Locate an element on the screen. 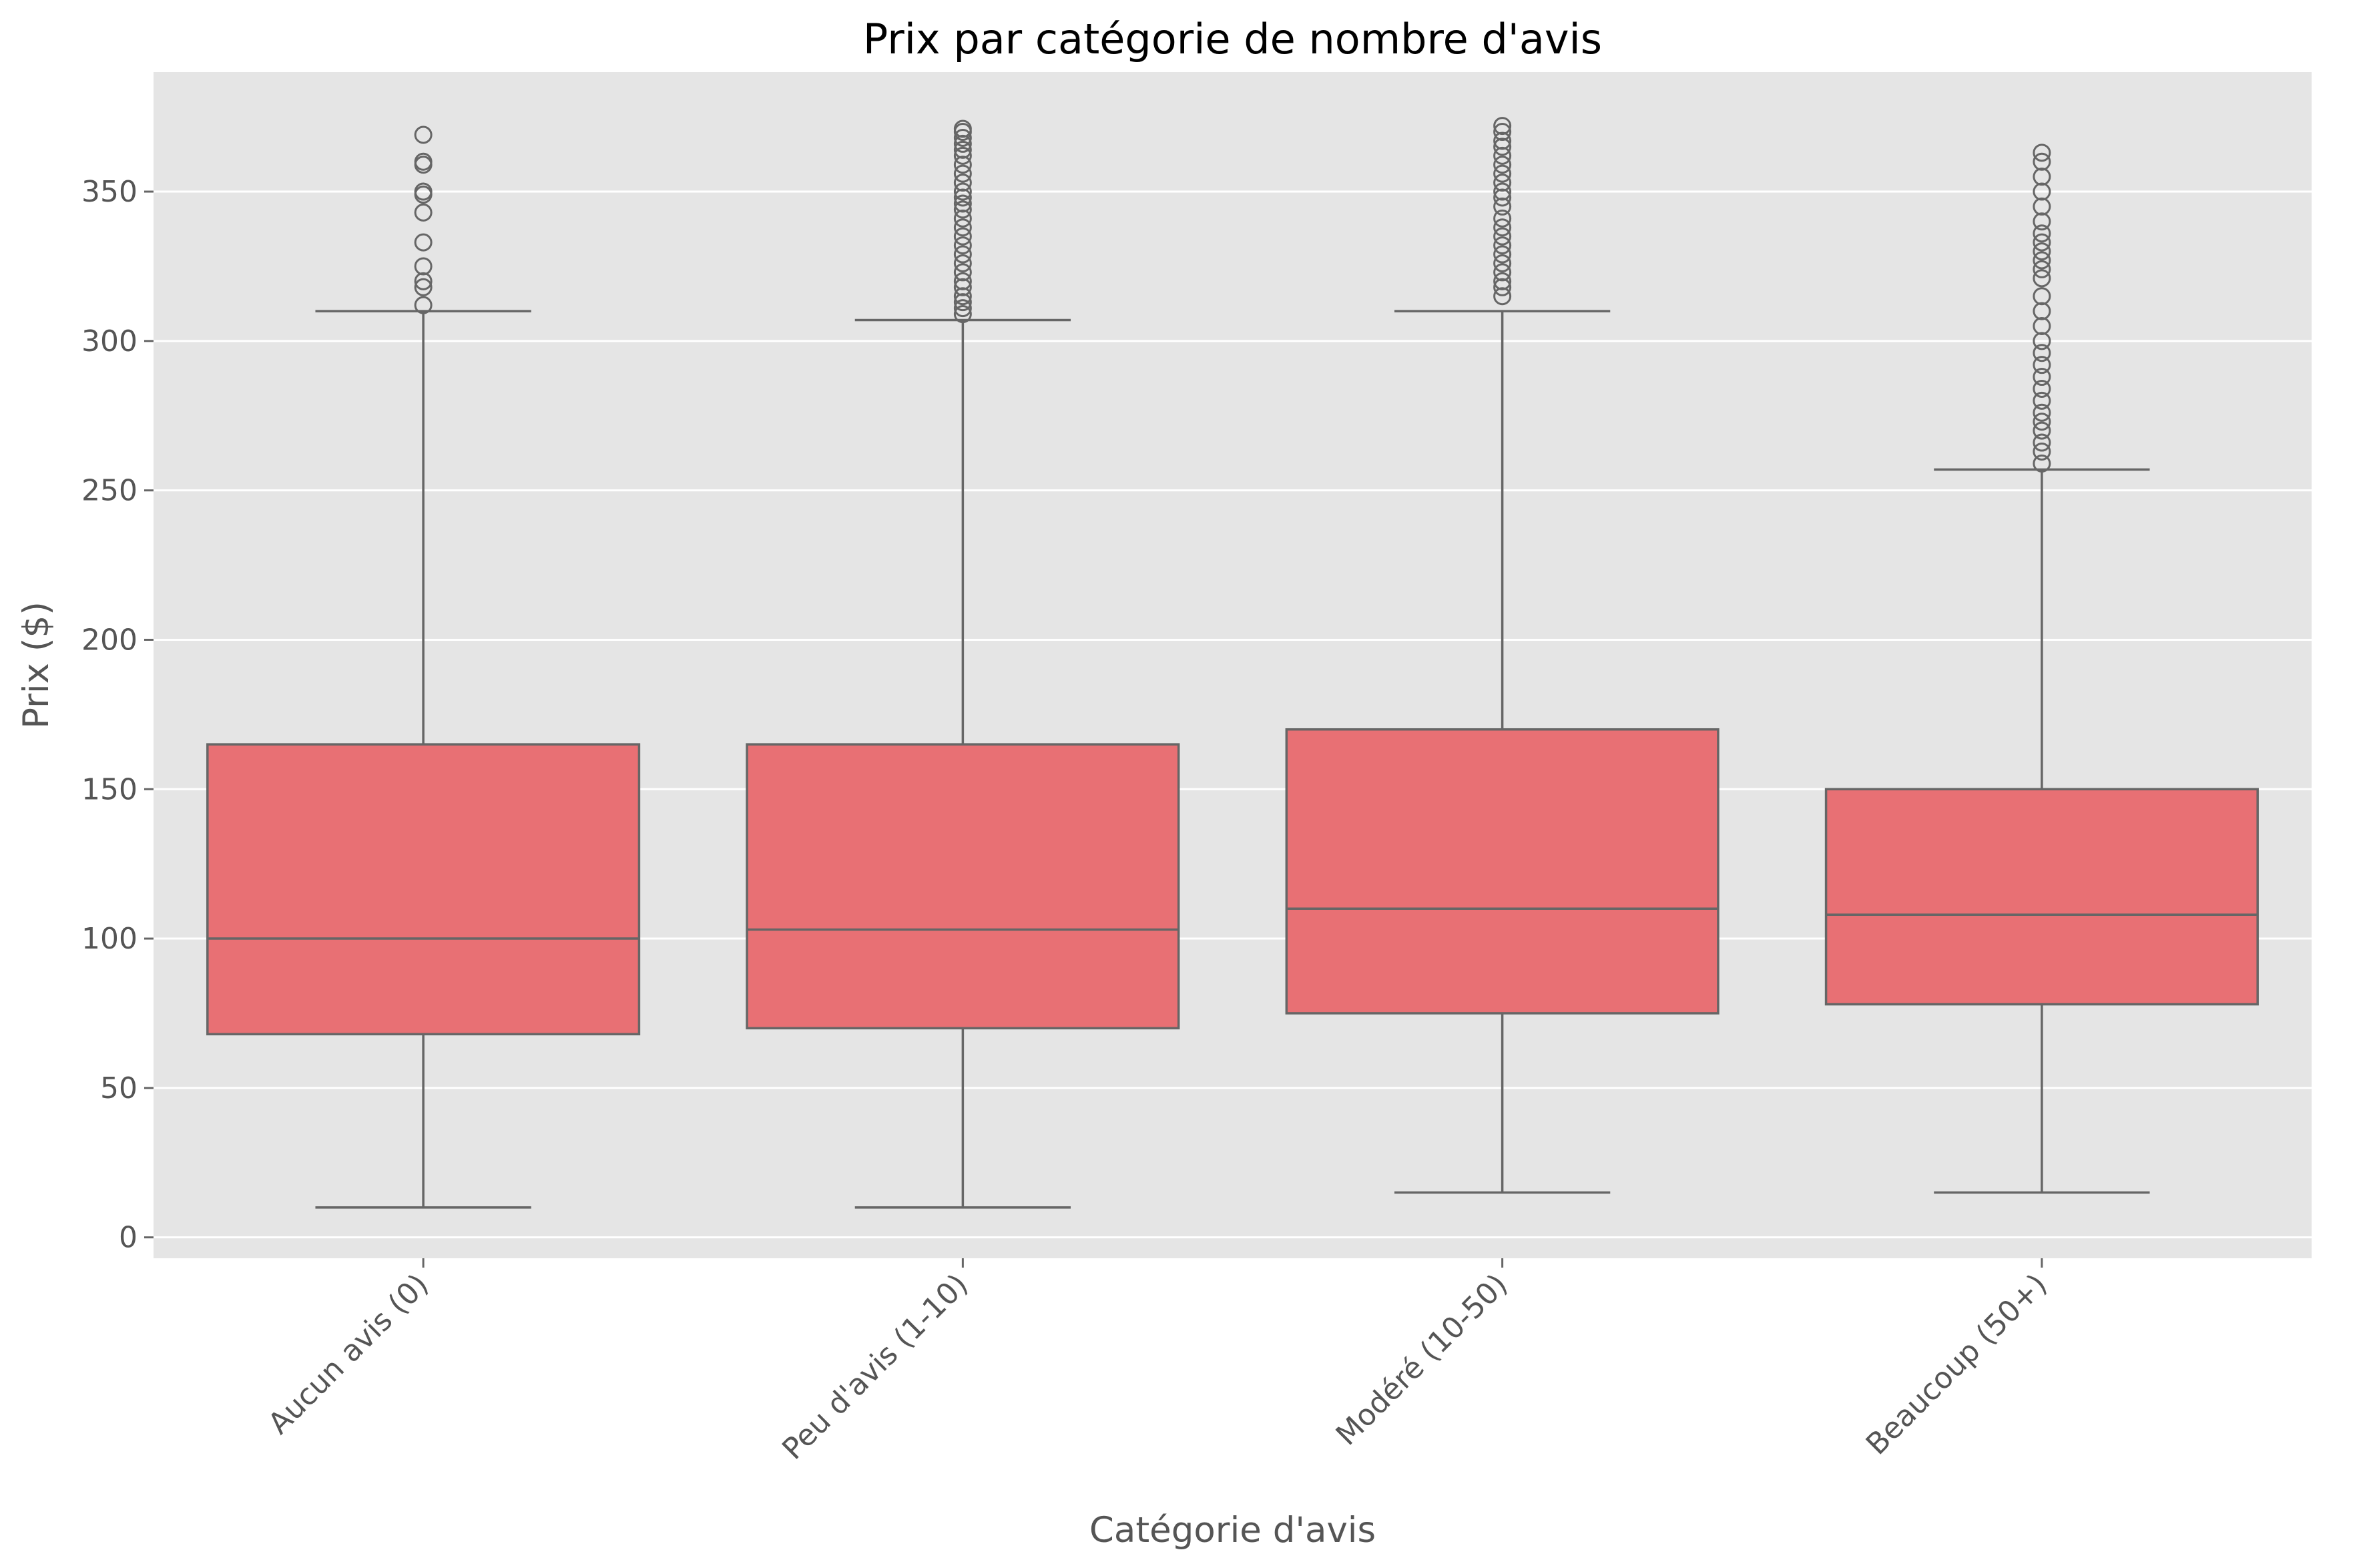  y-tick-label: 0 is located at coordinates (128, 1238).